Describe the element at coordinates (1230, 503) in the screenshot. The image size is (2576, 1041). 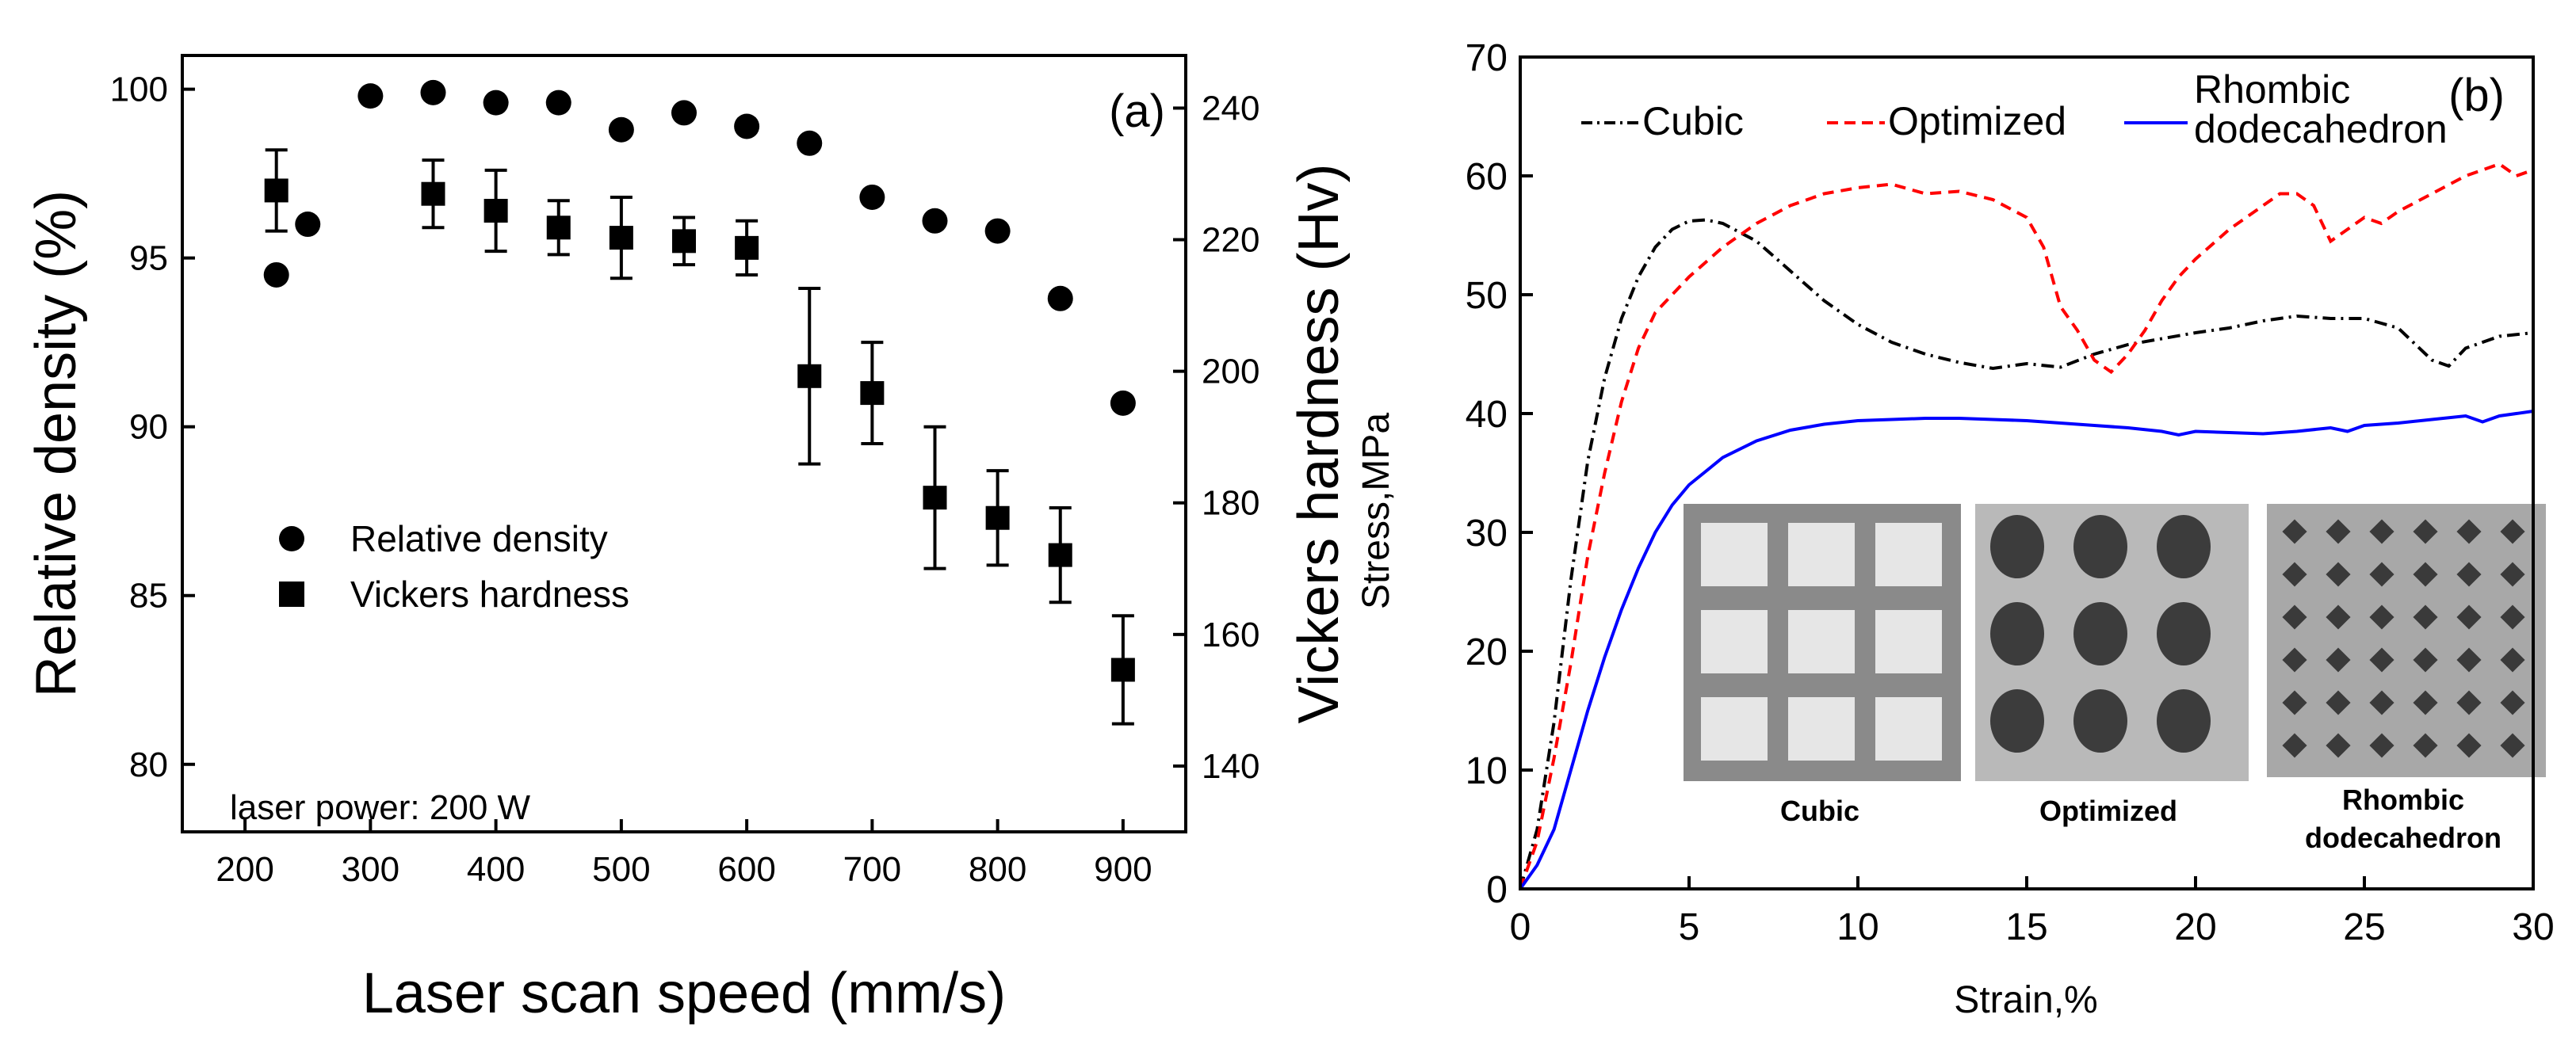
I see `y2-tick-label: 180` at that location.